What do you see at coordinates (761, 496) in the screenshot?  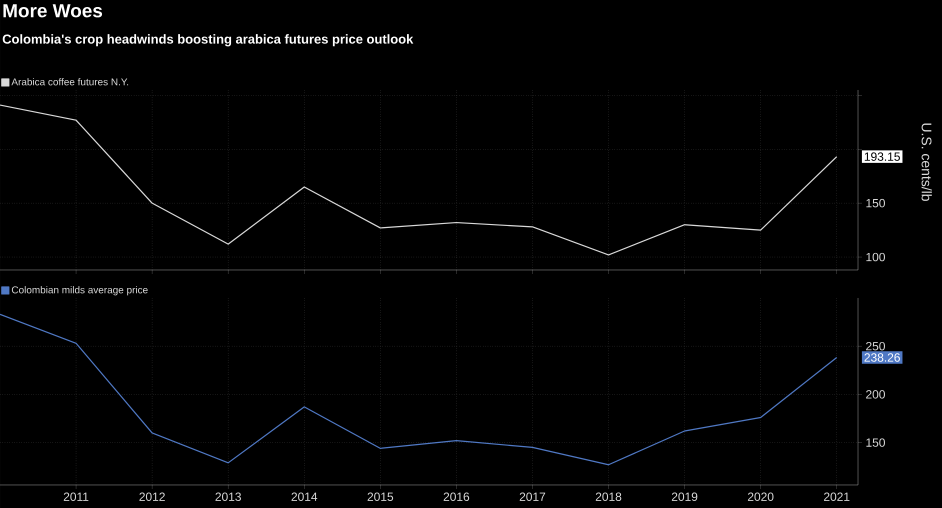 I see `x-tick-label: 2020` at bounding box center [761, 496].